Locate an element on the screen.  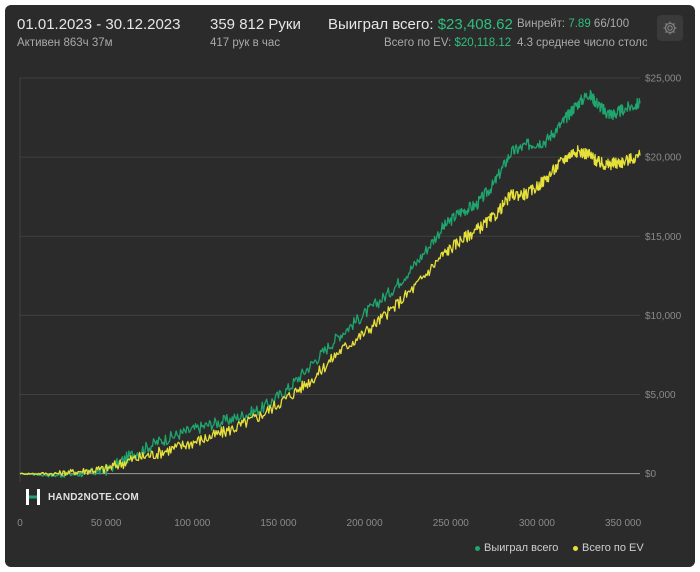
avg-tables: 4.3 среднее число столо is located at coordinates (582, 43).